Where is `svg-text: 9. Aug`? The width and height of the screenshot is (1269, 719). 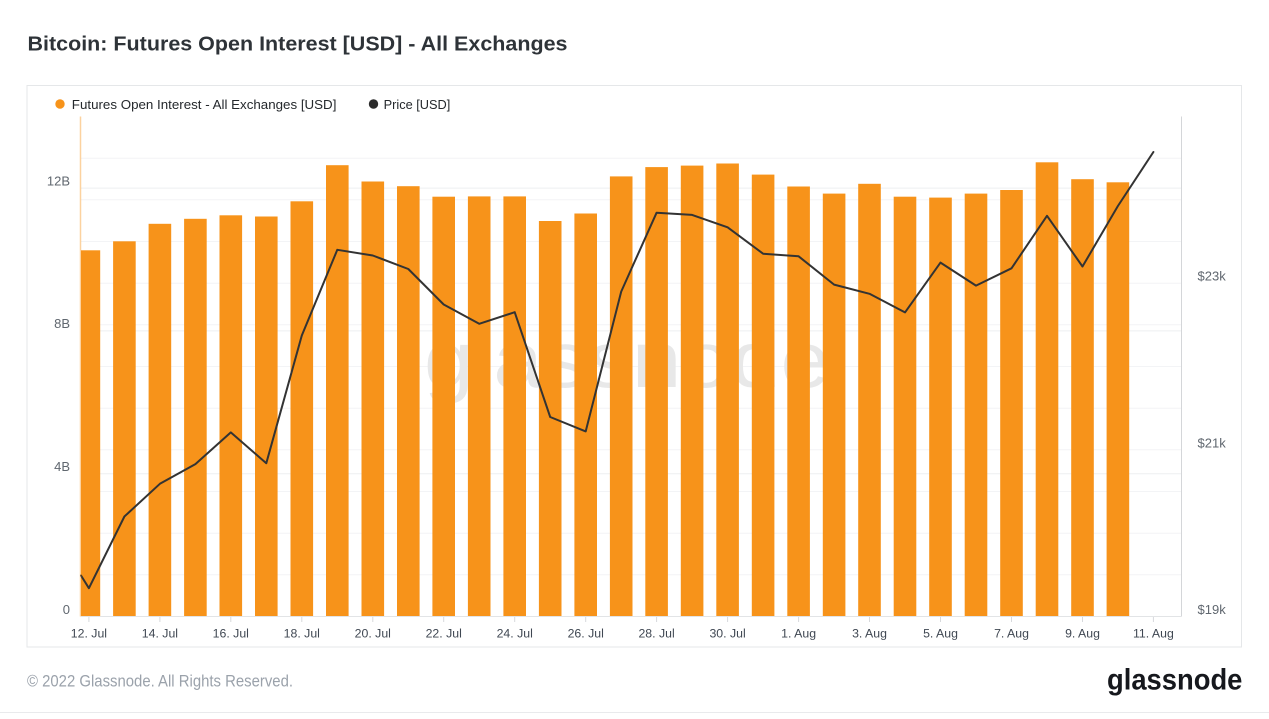 svg-text: 9. Aug is located at coordinates (1082, 634).